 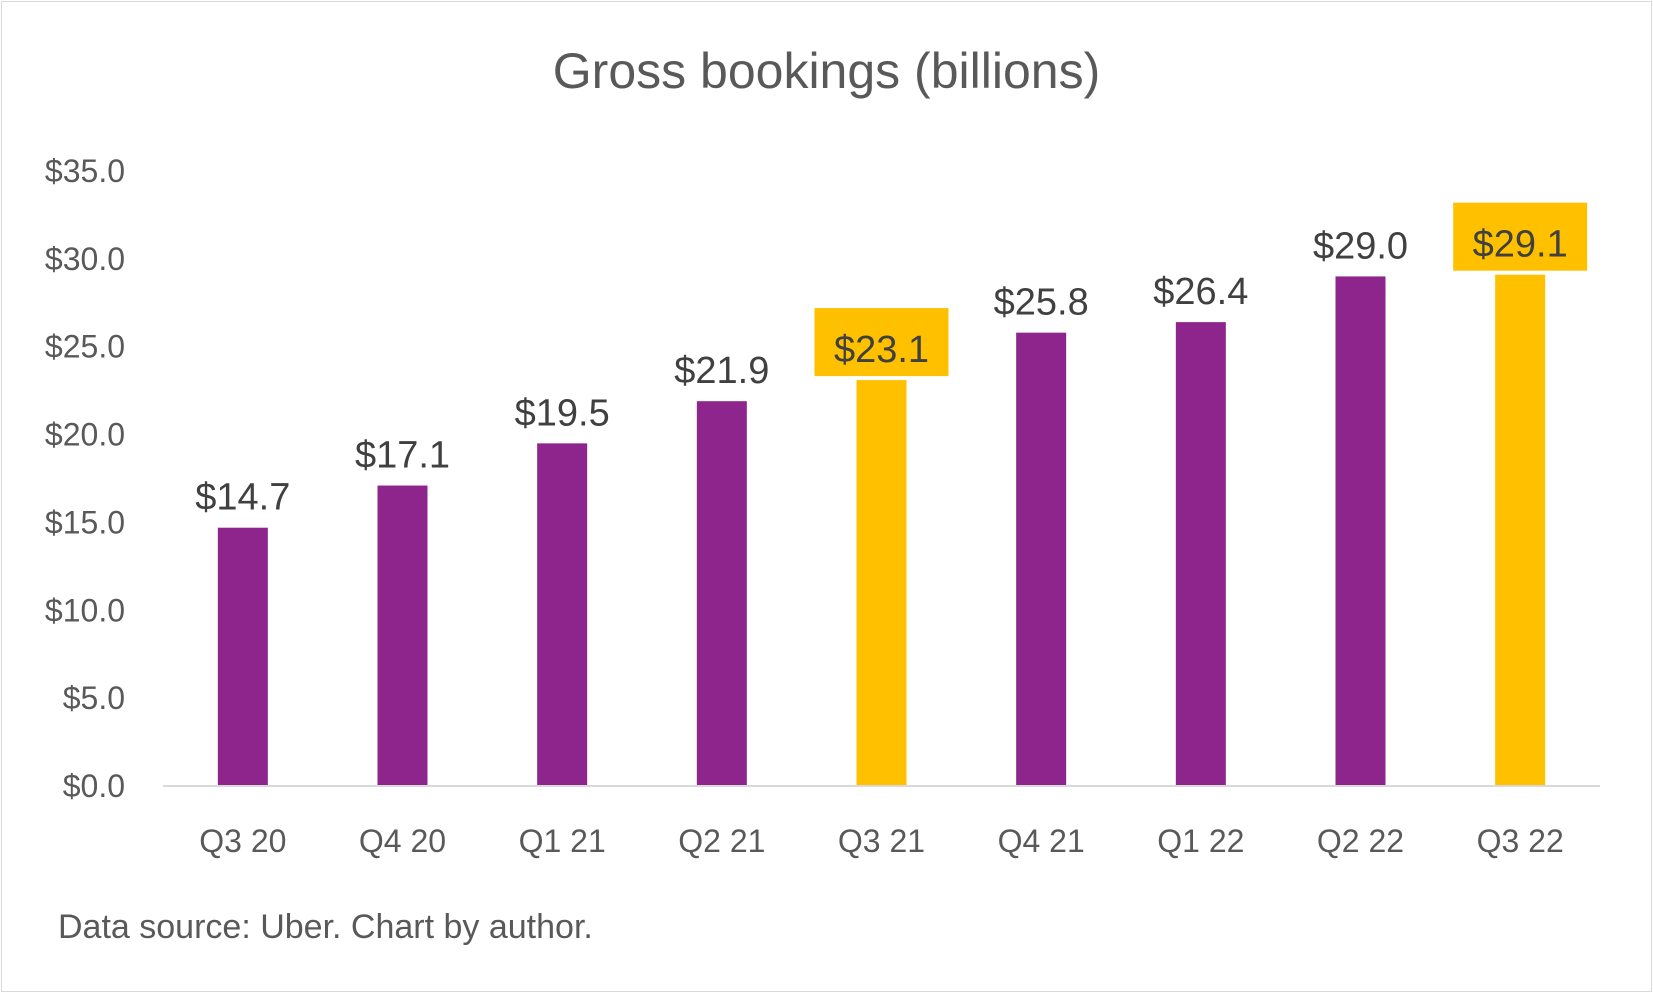 I want to click on source-note: Data source: Uber. Chart by author., so click(x=325, y=927).